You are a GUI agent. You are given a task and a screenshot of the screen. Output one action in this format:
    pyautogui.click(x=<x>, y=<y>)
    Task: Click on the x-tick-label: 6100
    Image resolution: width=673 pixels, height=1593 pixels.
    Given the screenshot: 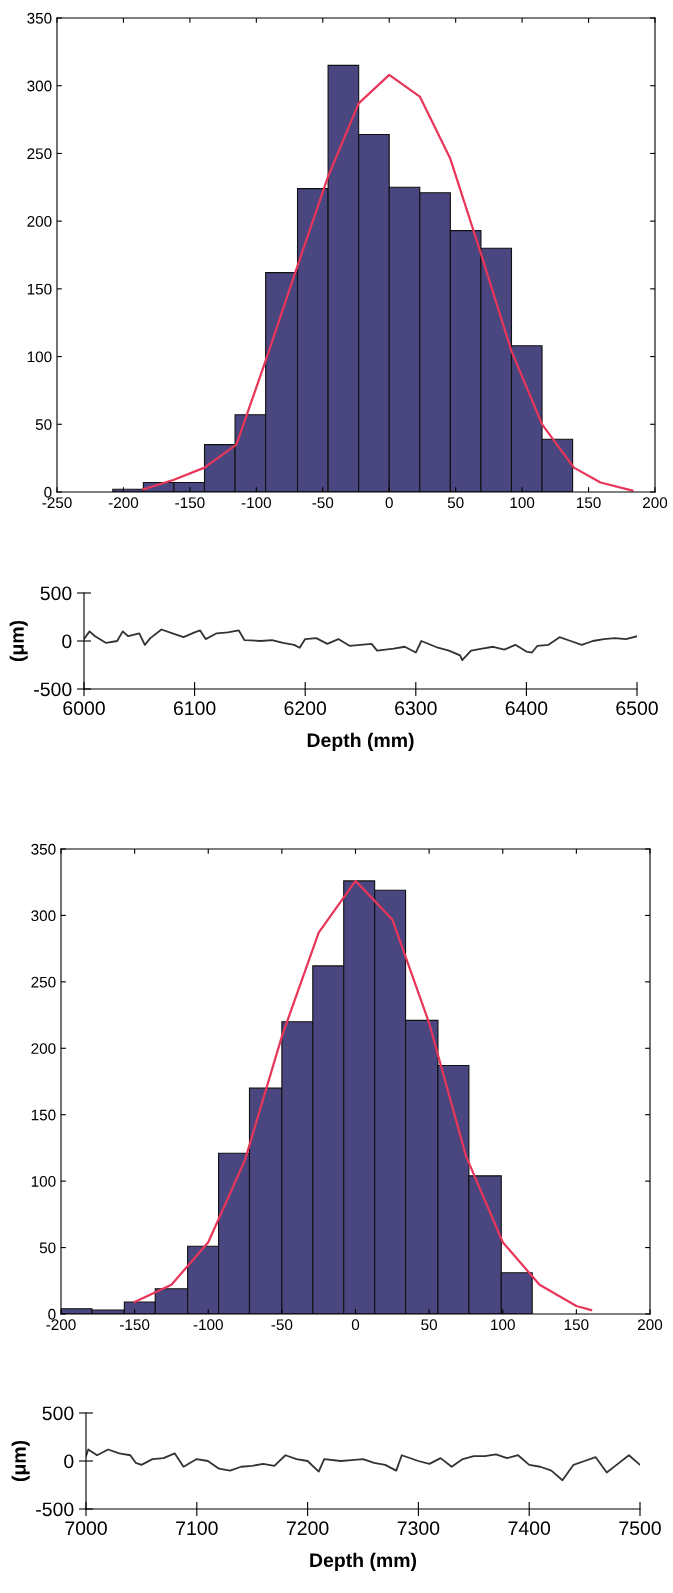 What is the action you would take?
    pyautogui.click(x=194, y=708)
    